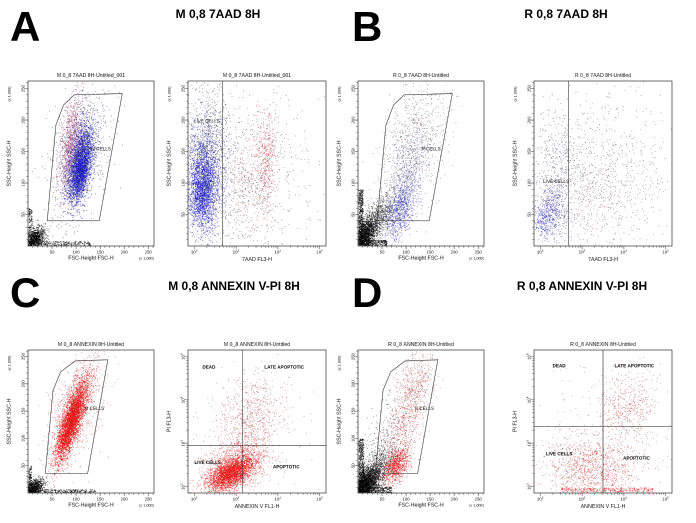 The image size is (696, 523). Describe the element at coordinates (25, 292) in the screenshot. I see `panel-letter-c: C` at that location.